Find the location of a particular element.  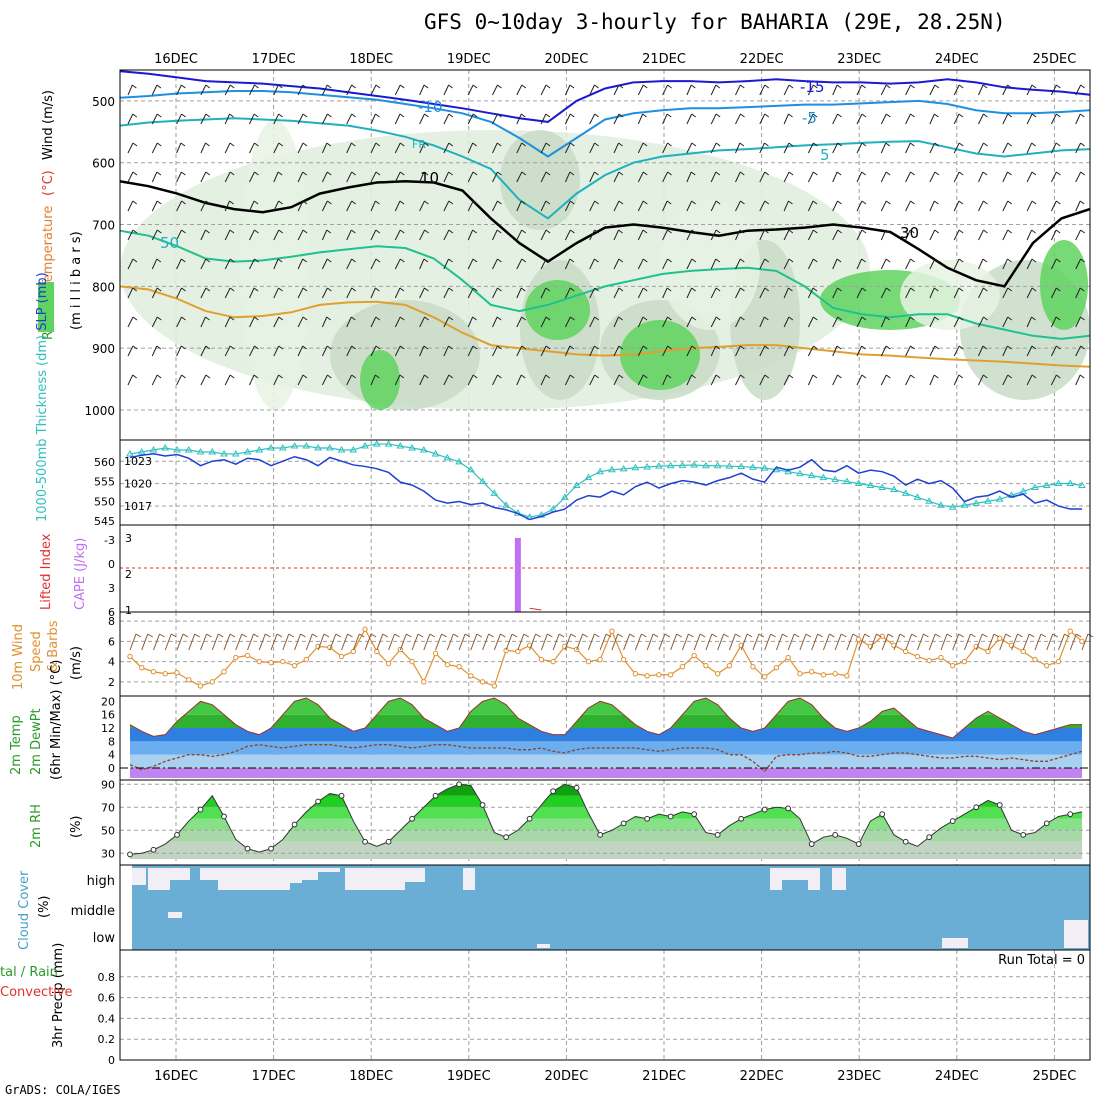

date-label-bottom: 16DEC is located at coordinates (176, 1076).